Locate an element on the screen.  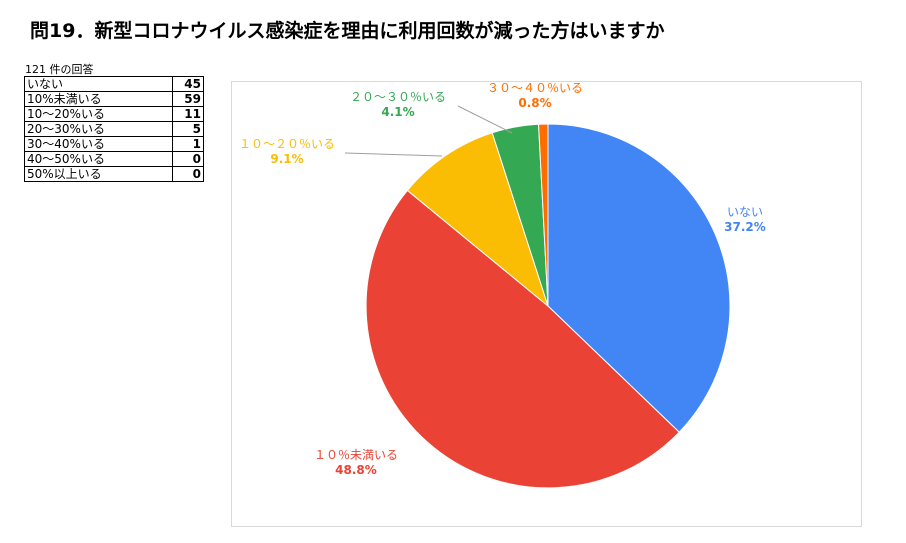
slice-label: ２０〜３０％いる is located at coordinates (398, 97).